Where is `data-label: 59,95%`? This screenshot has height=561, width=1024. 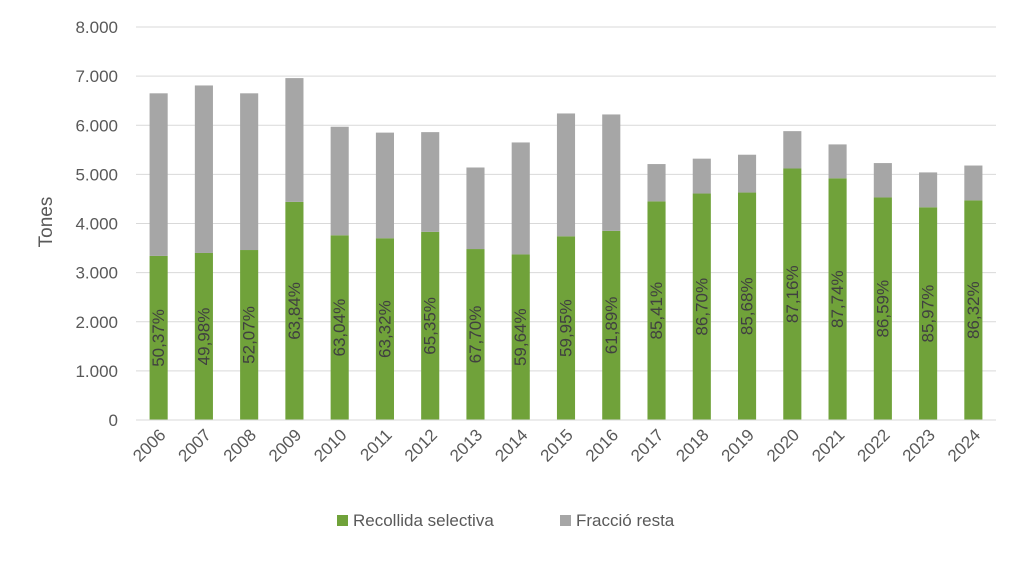 data-label: 59,95% is located at coordinates (566, 328).